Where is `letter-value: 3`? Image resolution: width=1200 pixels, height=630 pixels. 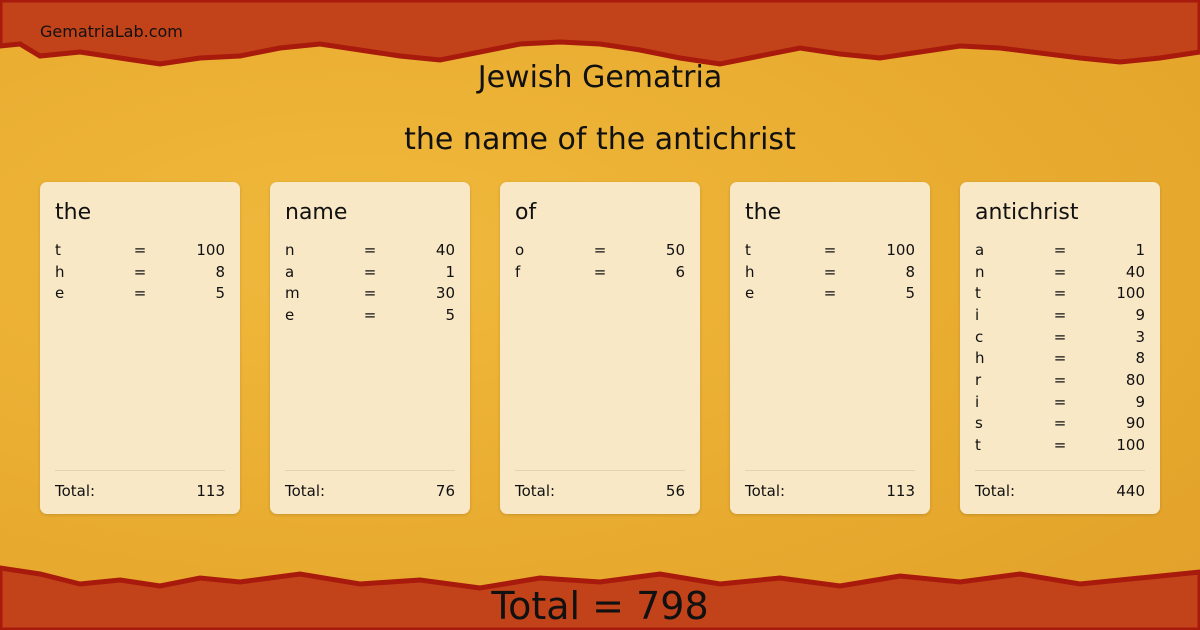 letter-value: 3 is located at coordinates (1140, 336).